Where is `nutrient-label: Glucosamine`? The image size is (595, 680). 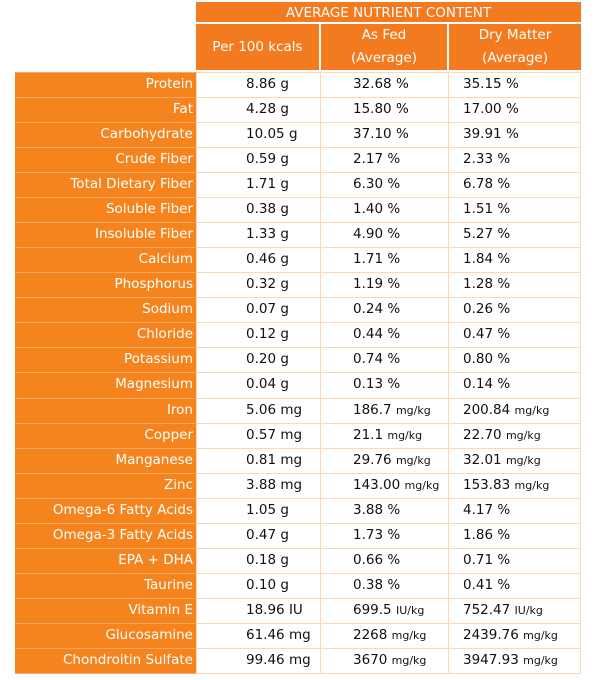
nutrient-label: Glucosamine is located at coordinates (149, 635).